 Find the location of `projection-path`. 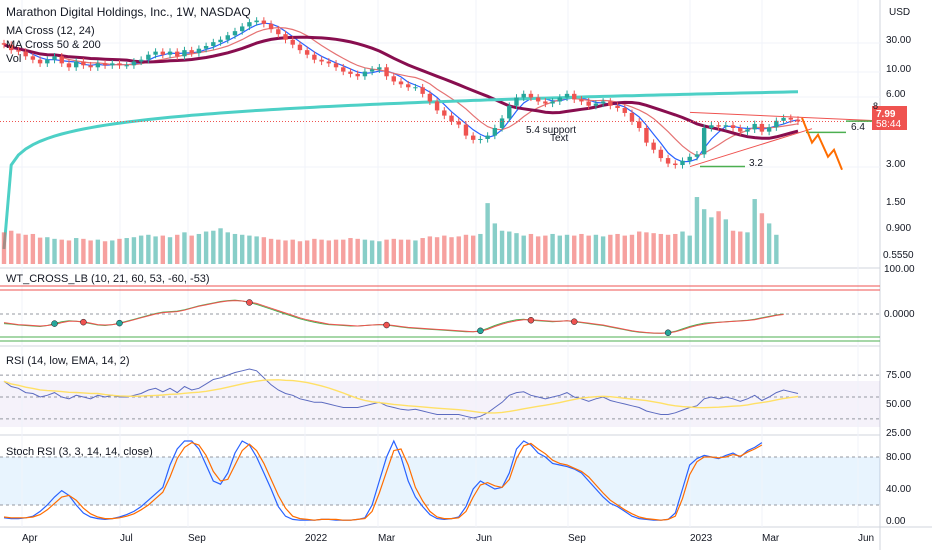

projection-path is located at coordinates (822, 144).